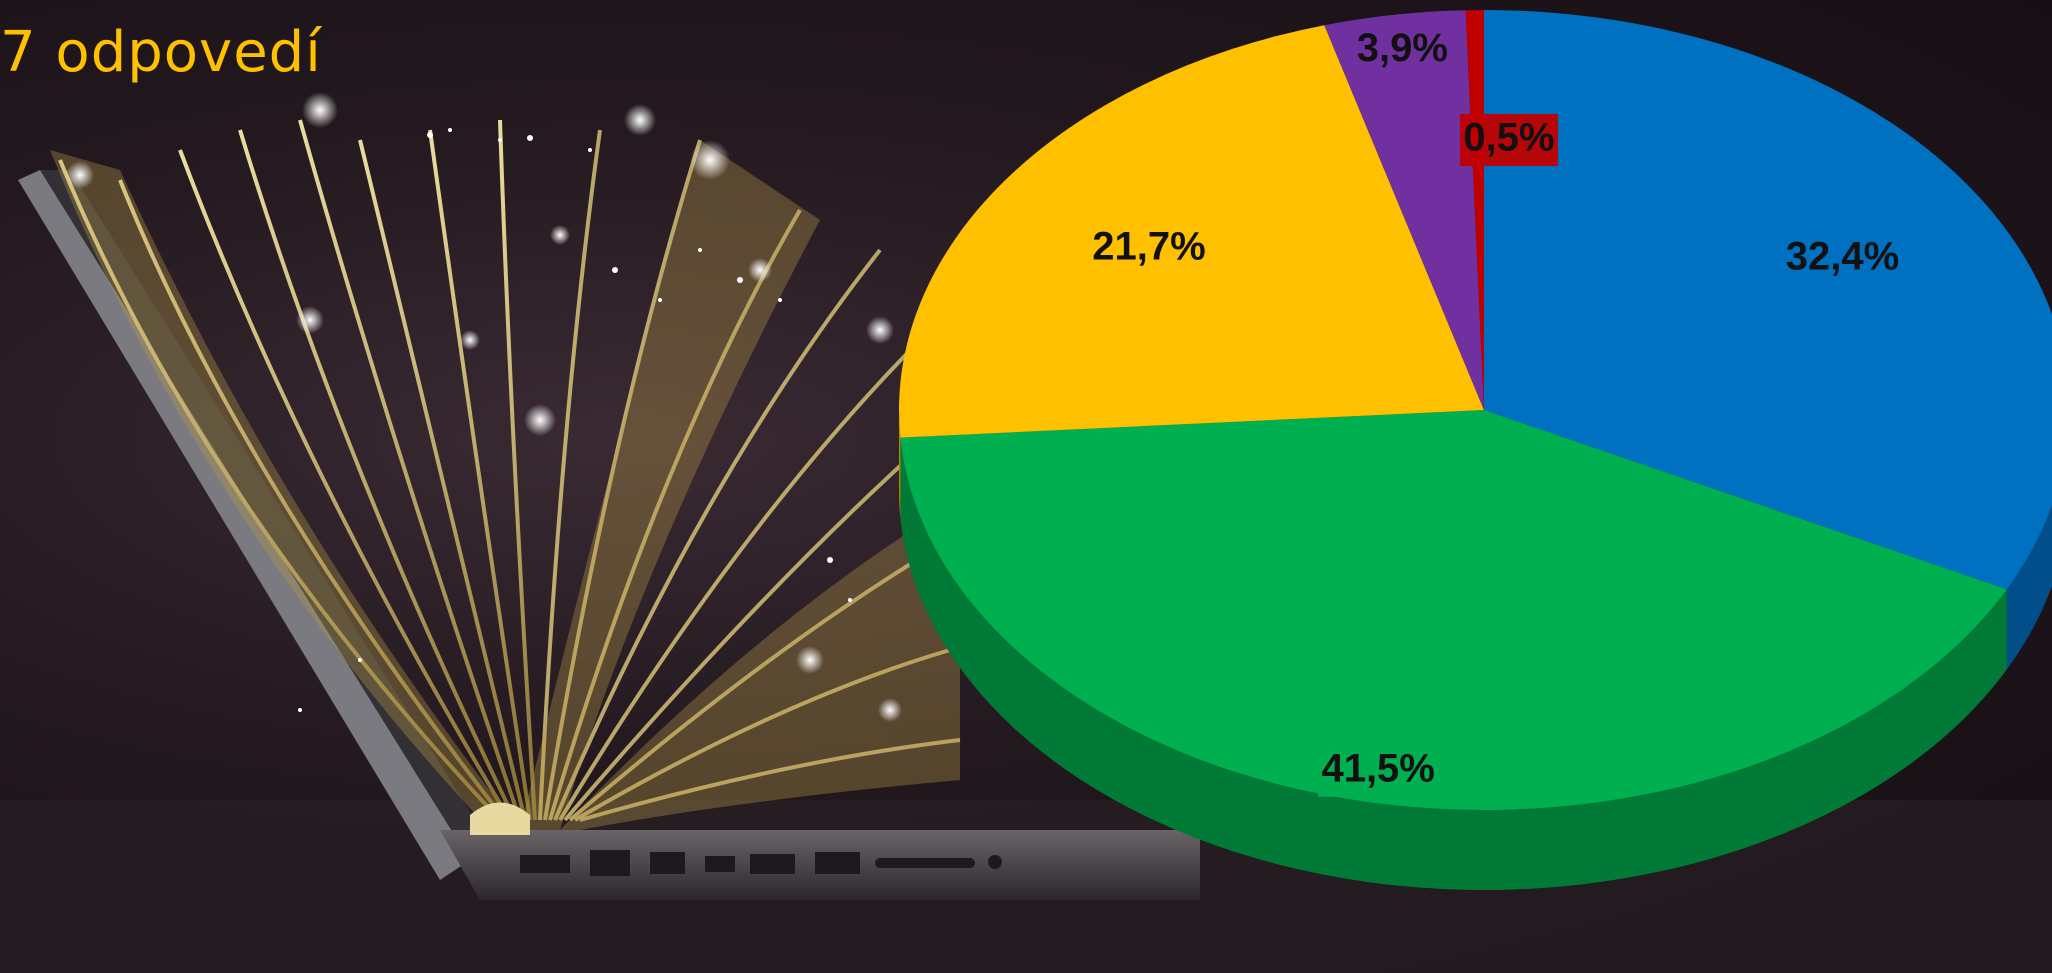 The height and width of the screenshot is (973, 2052). I want to click on data-label-3: 3,9%, so click(1402, 48).